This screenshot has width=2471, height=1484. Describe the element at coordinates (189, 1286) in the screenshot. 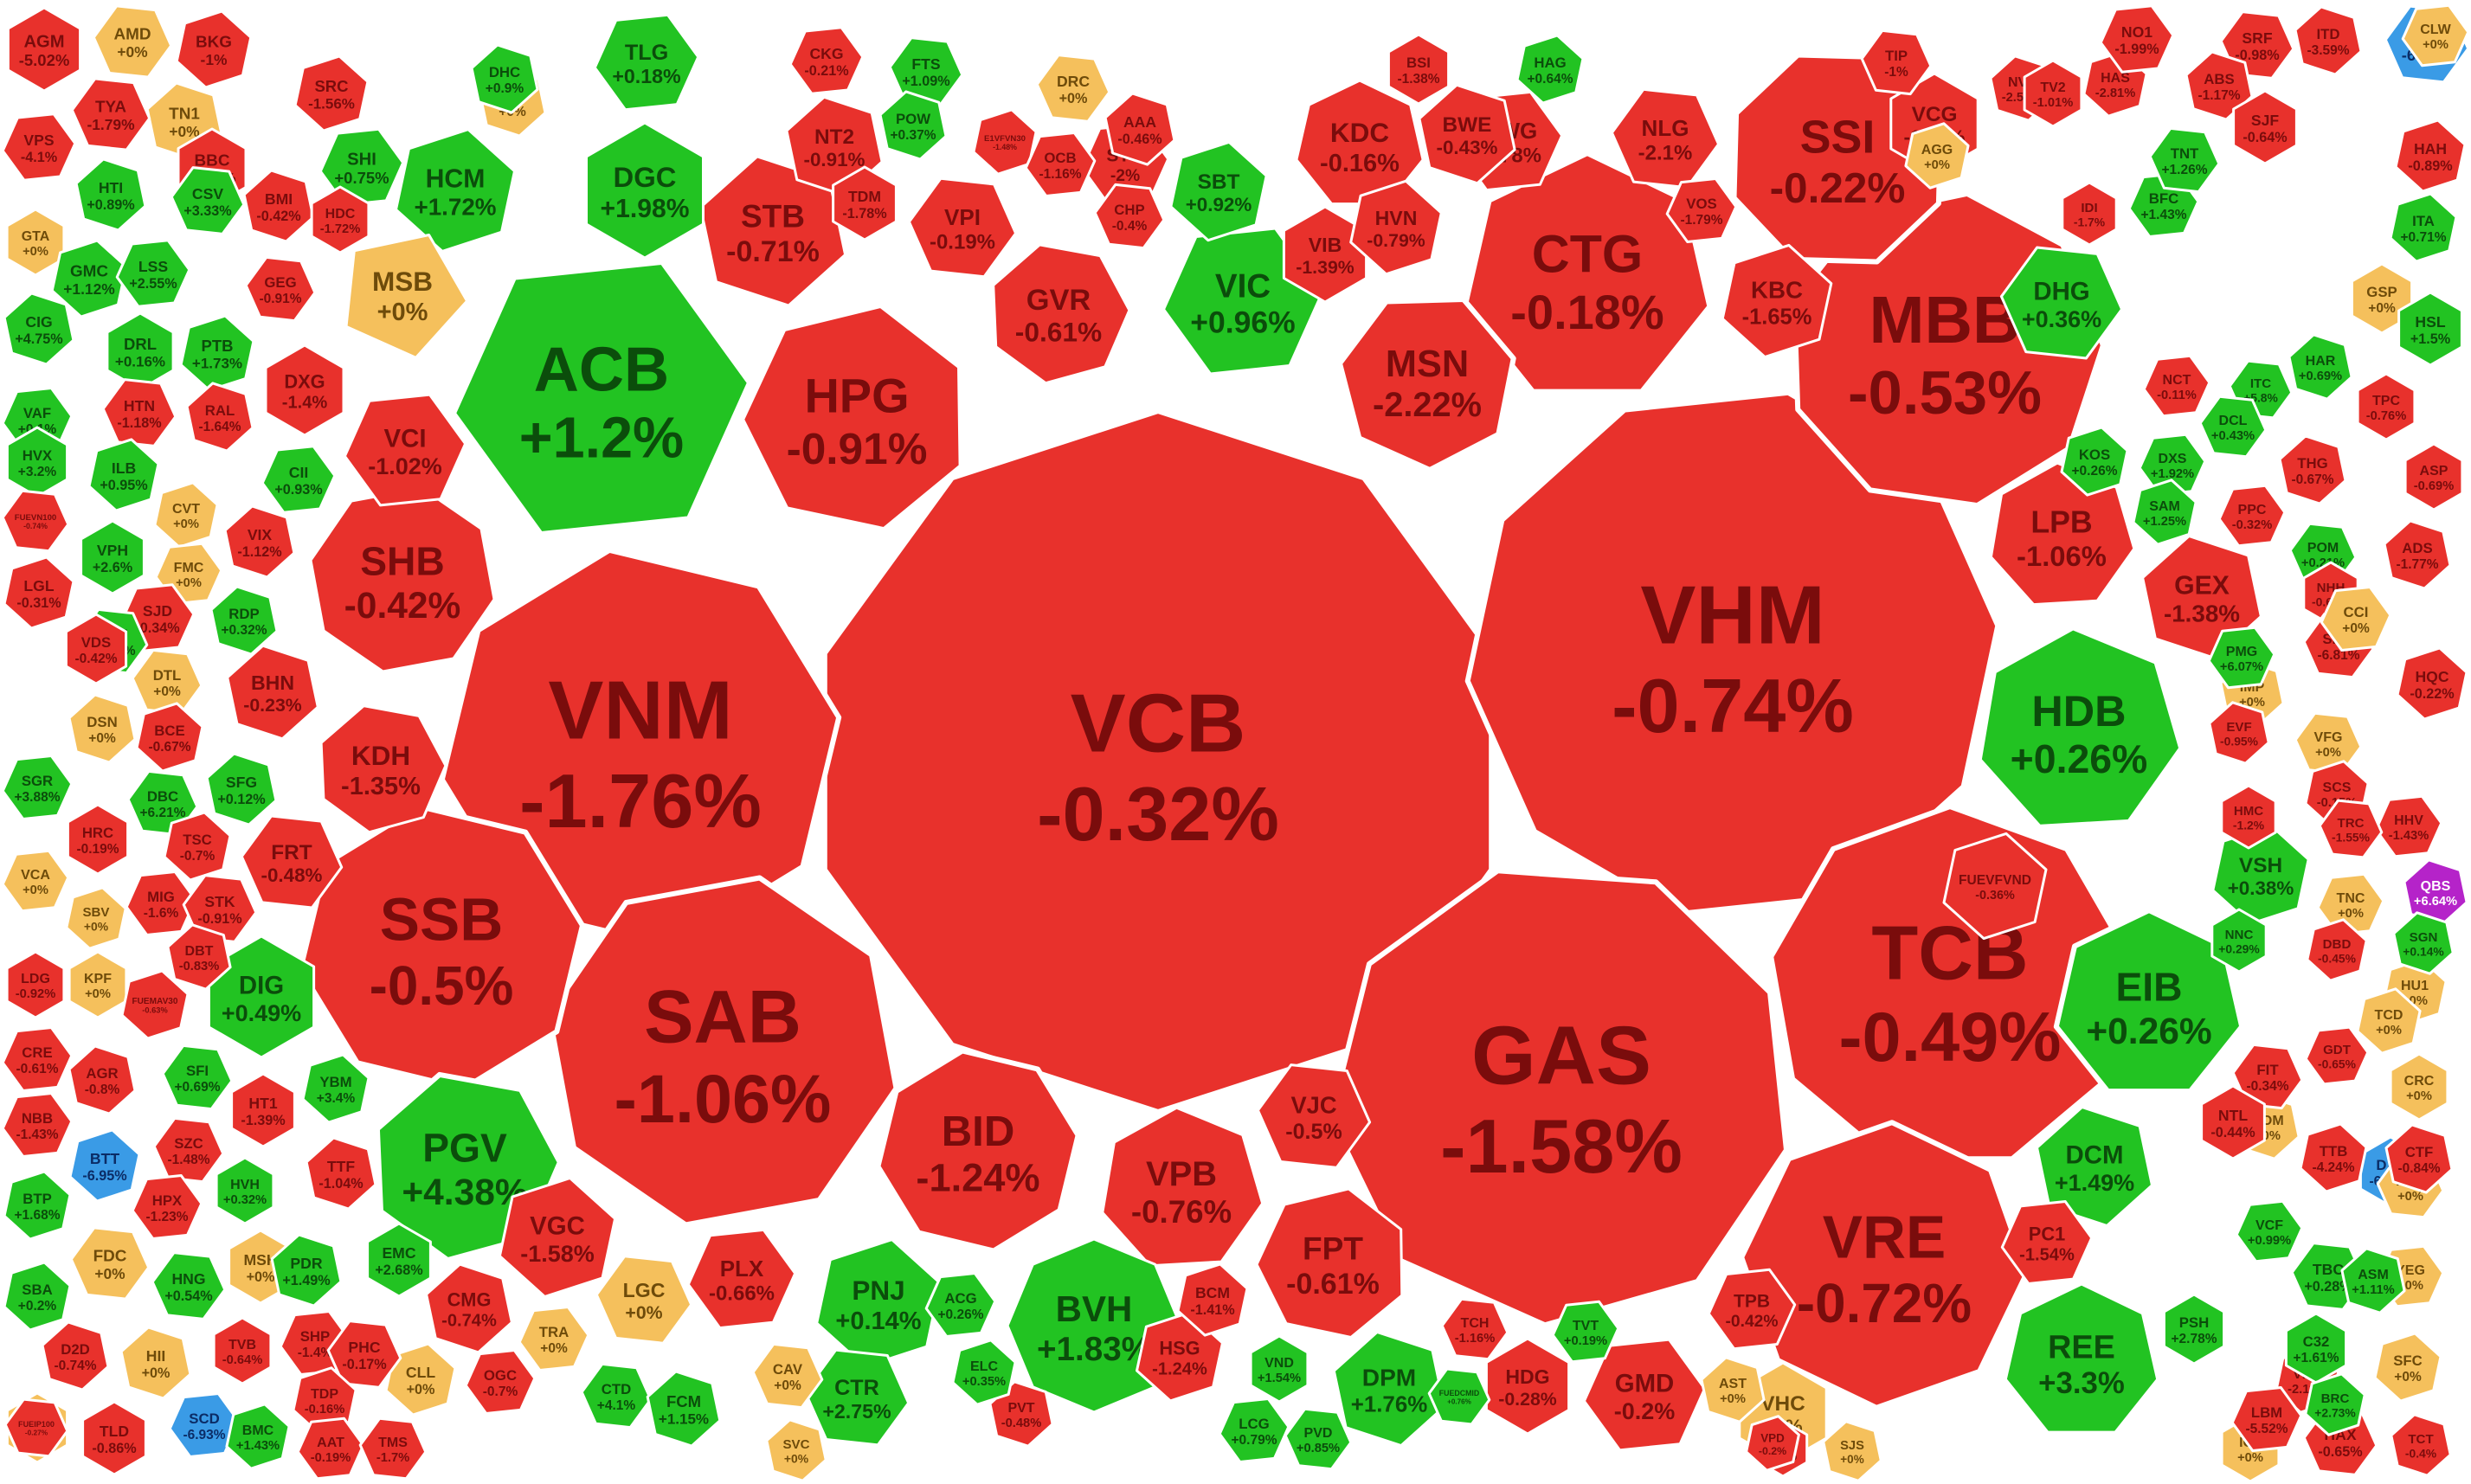

I see `bubble-hng: HNG+0.54%` at that location.